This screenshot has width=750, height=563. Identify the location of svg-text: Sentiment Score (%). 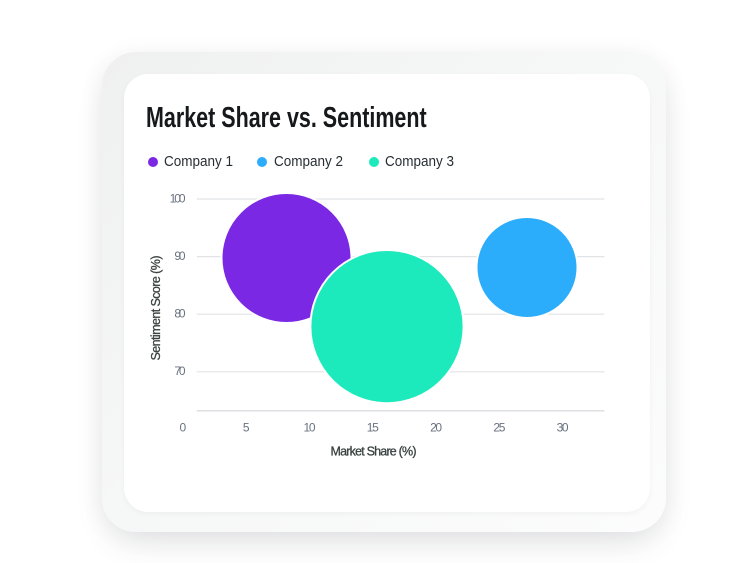
(156, 308).